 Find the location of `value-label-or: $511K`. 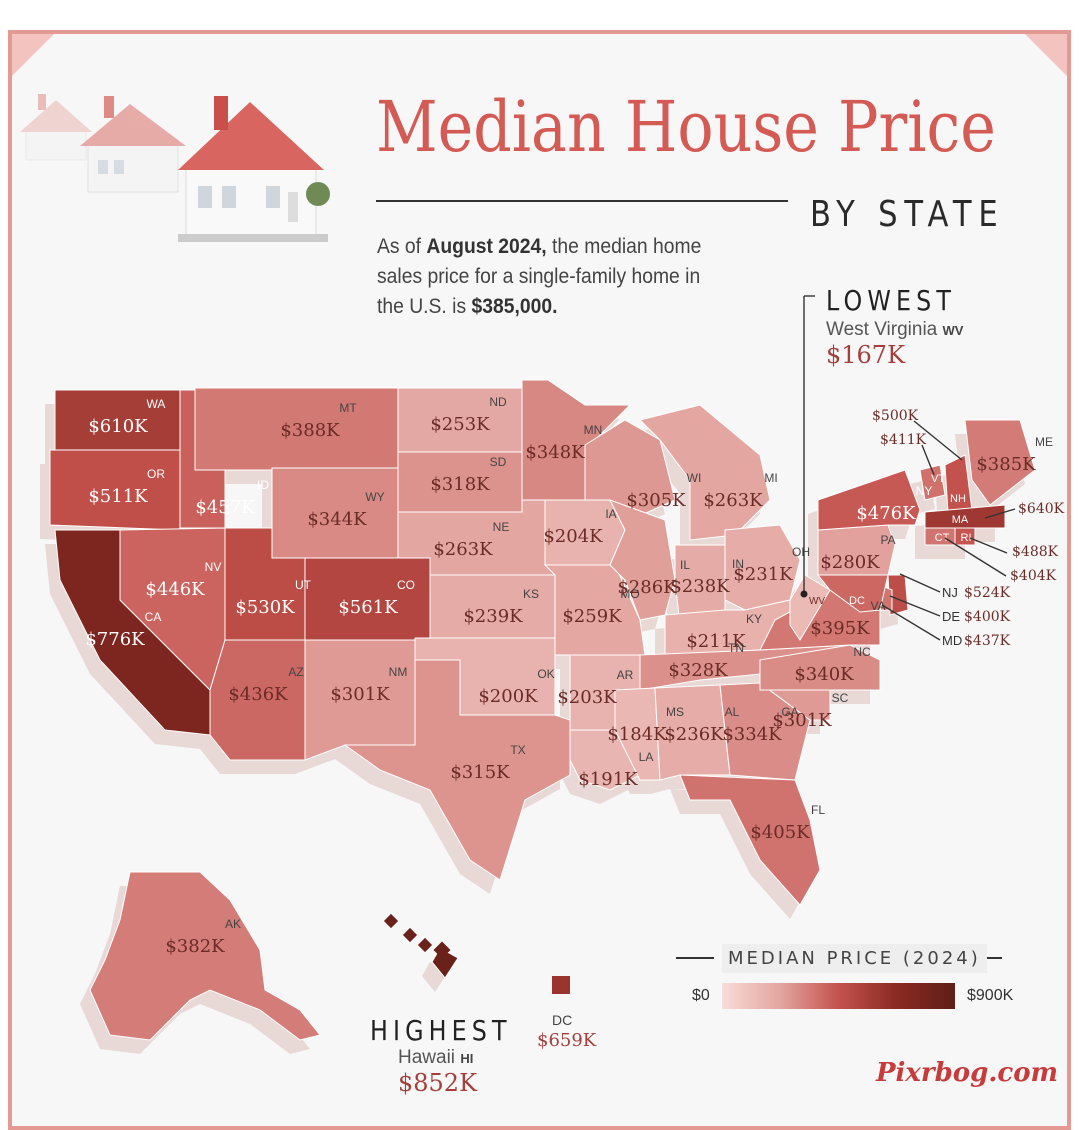

value-label-or: $511K is located at coordinates (118, 496).